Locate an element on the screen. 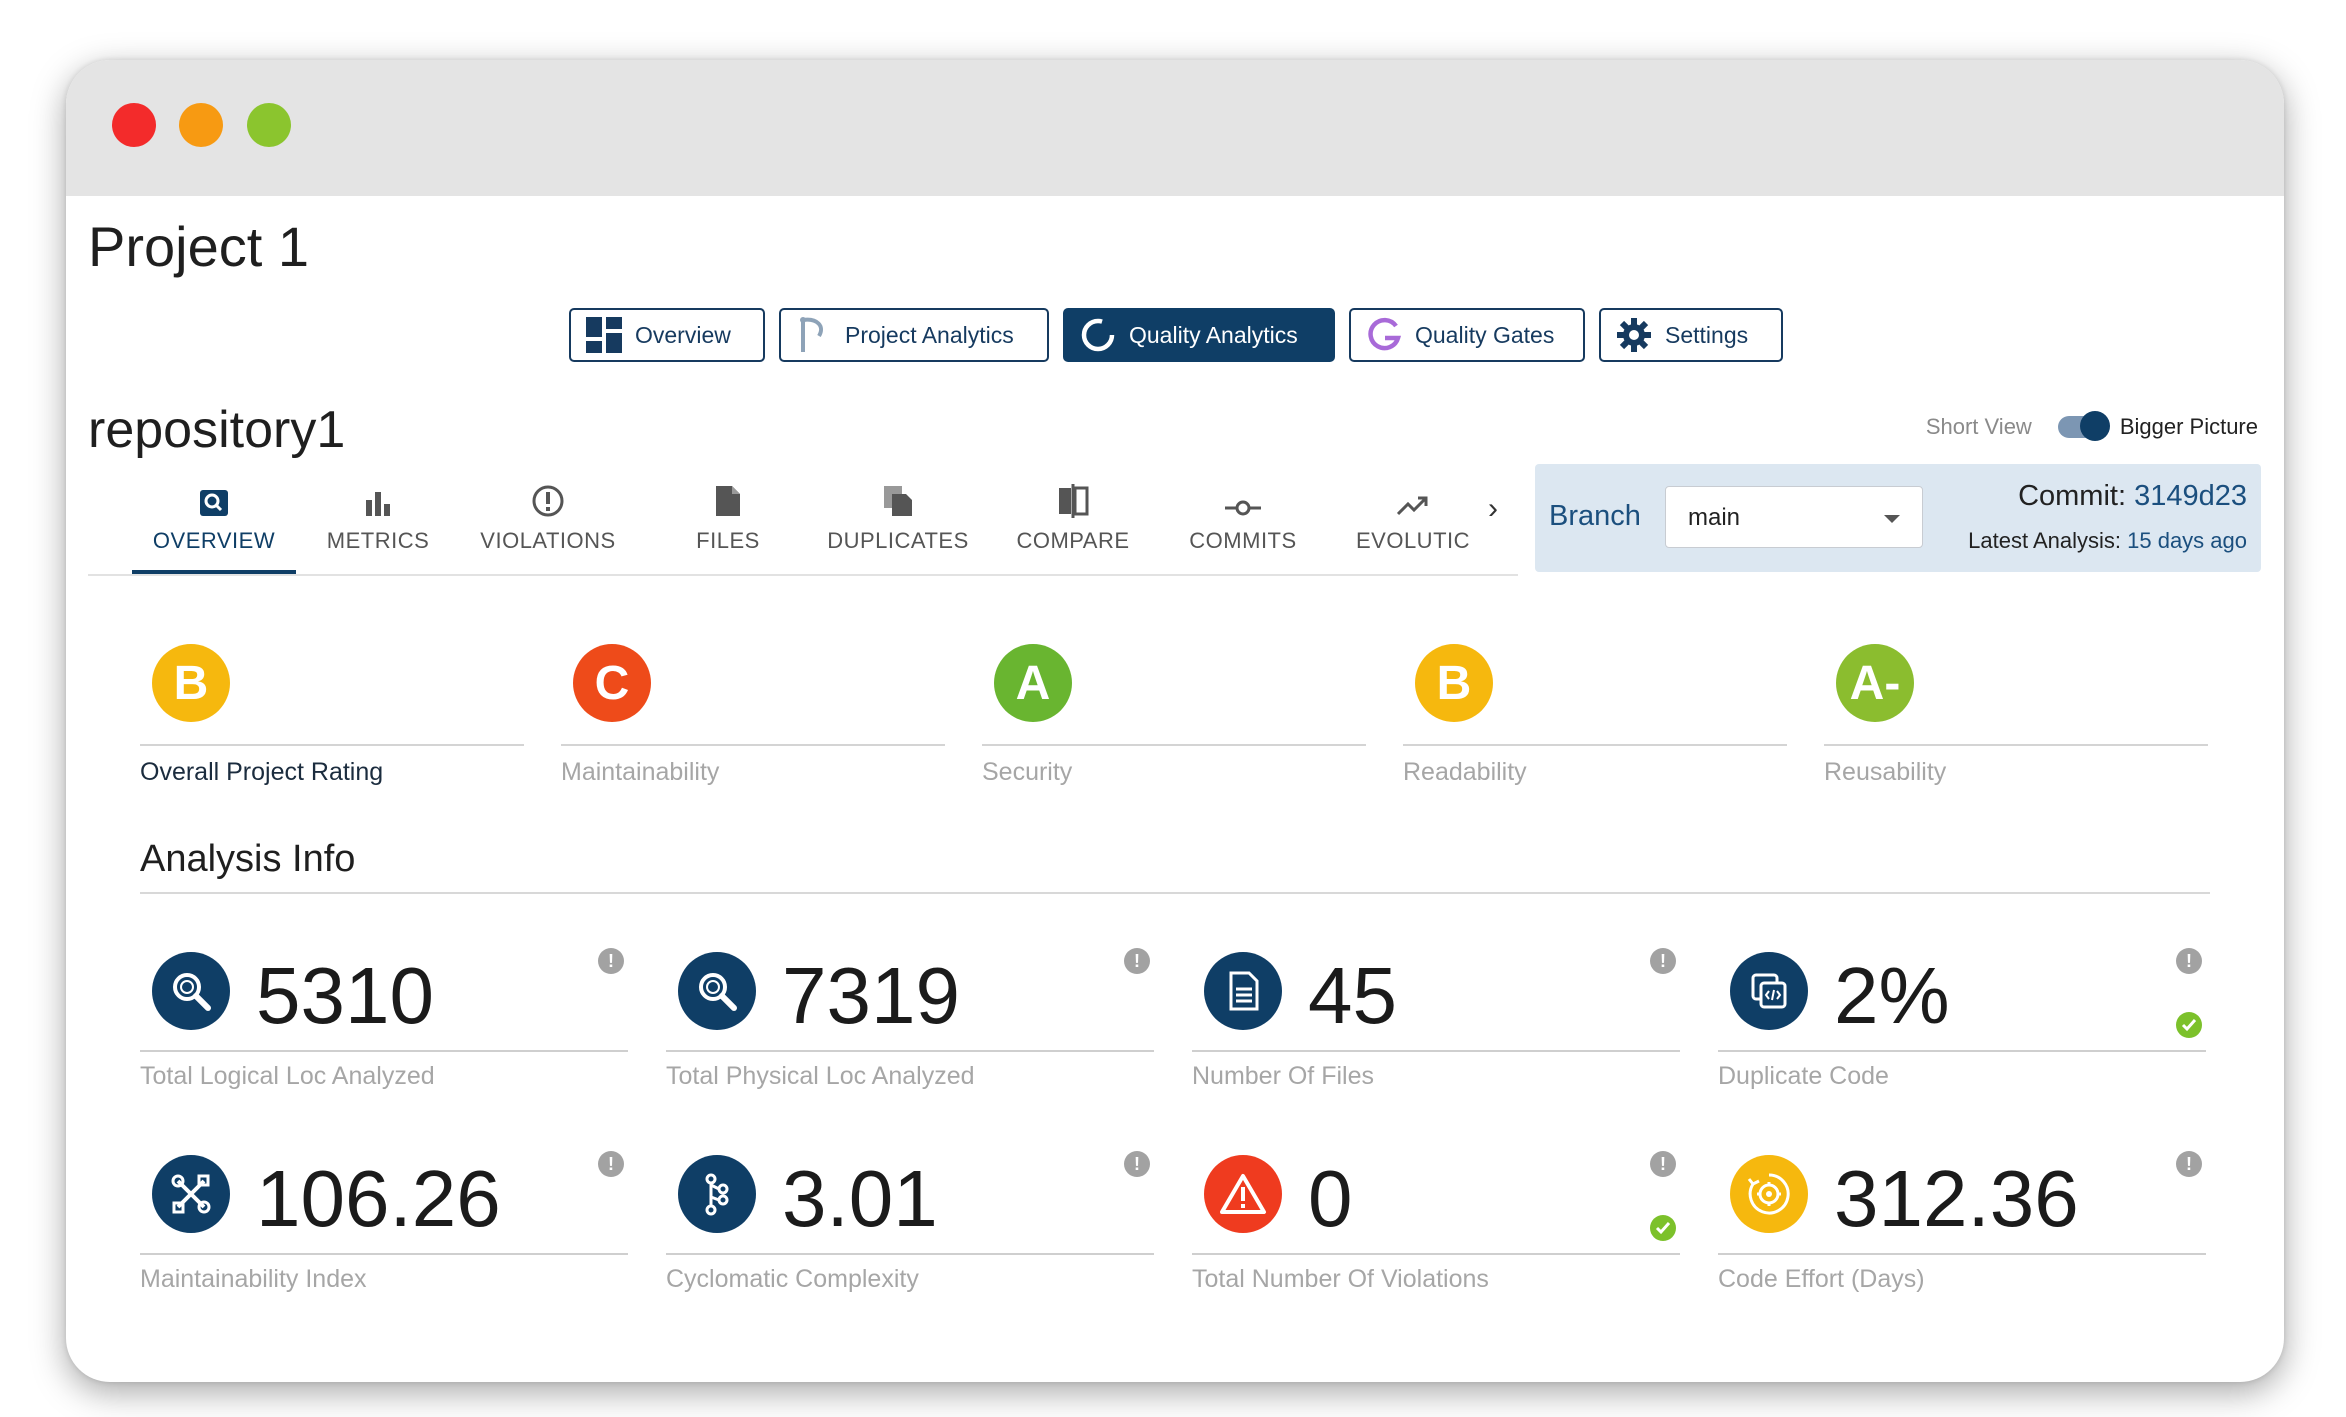 The image size is (2346, 1417). metric-label: Total Physical Loc Analyzed is located at coordinates (820, 1076).